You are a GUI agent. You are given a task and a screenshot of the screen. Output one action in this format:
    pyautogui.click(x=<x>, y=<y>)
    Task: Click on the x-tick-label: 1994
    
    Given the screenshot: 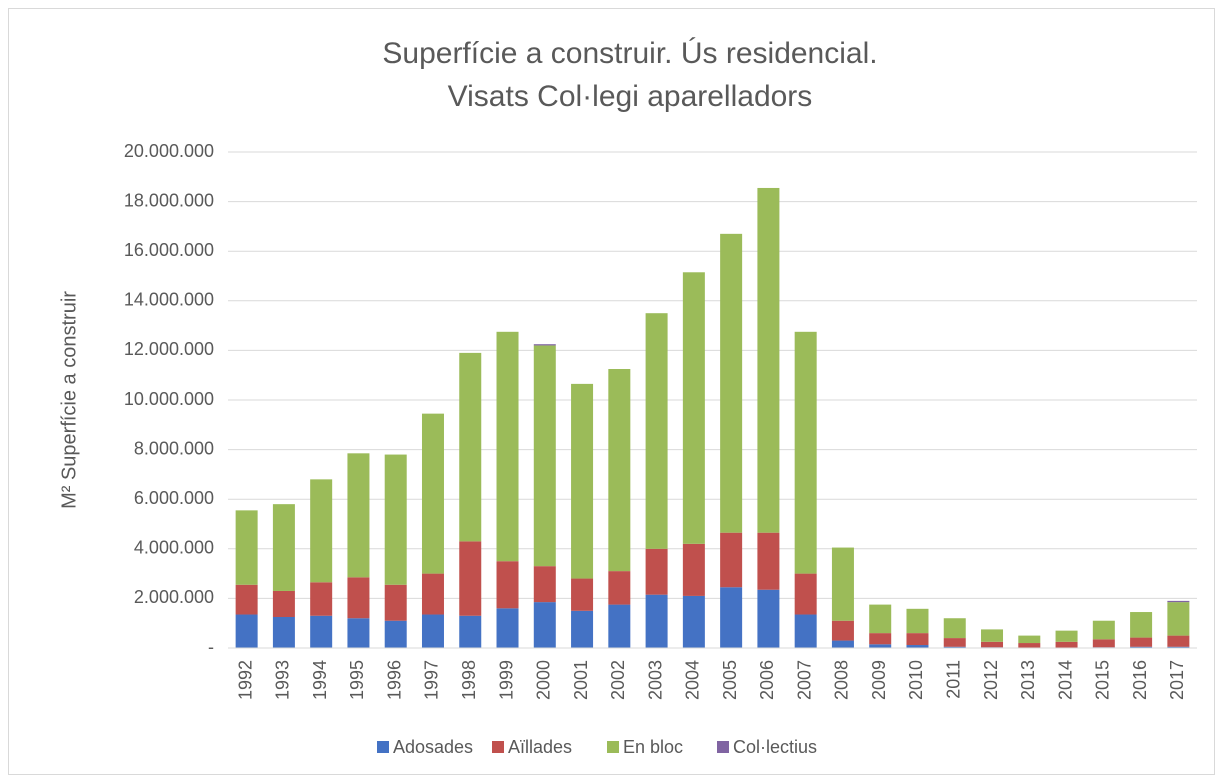 What is the action you would take?
    pyautogui.click(x=320, y=680)
    